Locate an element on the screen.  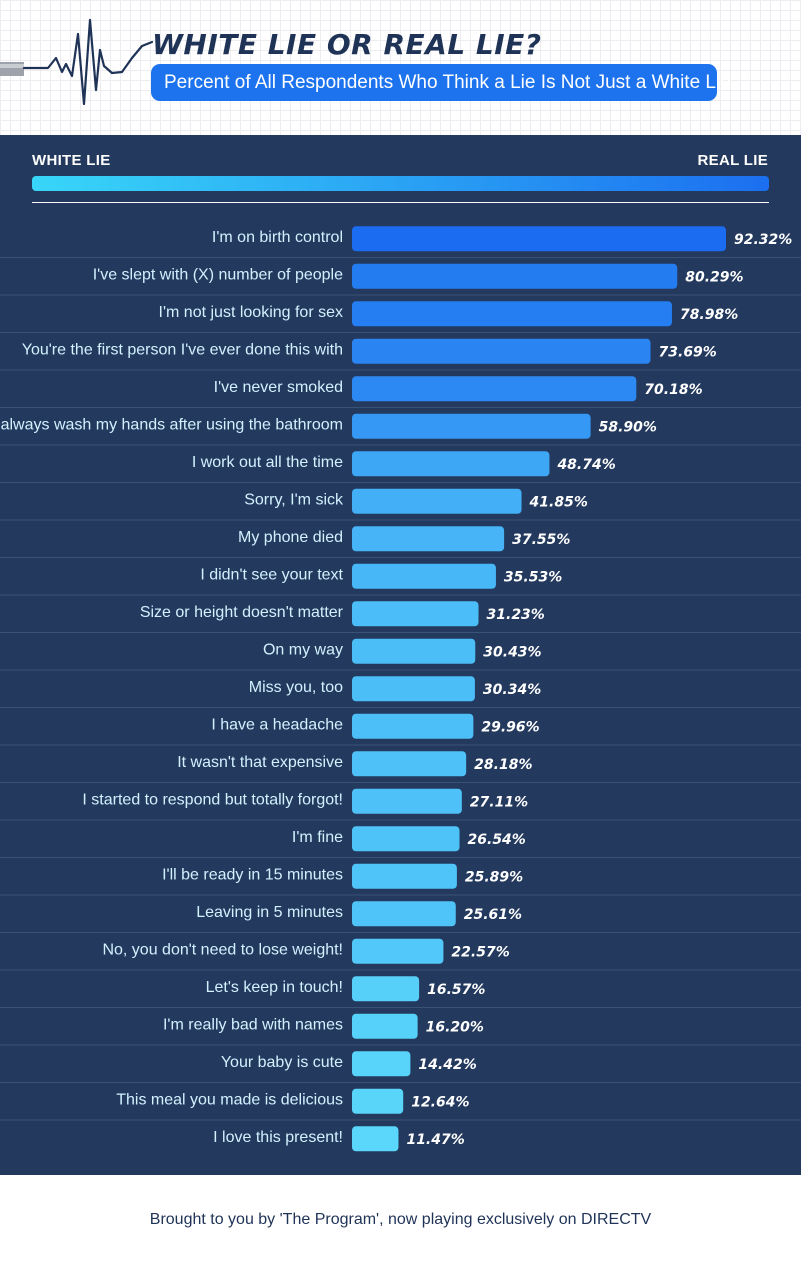
bar-category-label: Your baby is cute is located at coordinates (282, 1062).